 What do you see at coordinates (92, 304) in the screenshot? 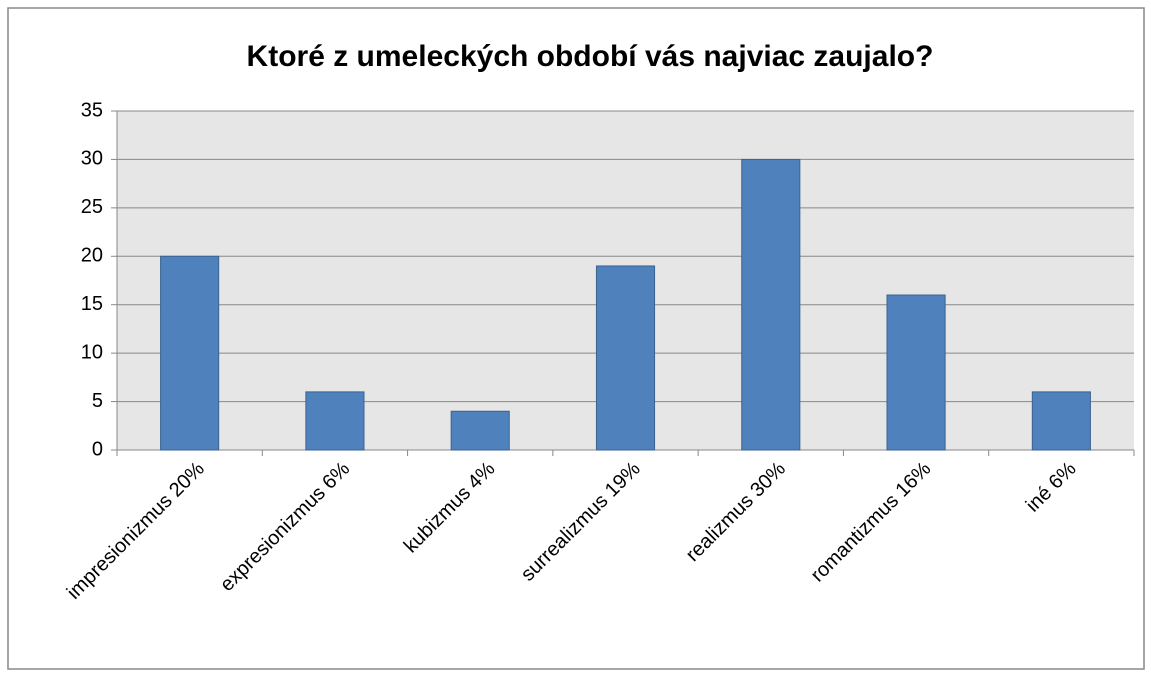
I see `y-tick-label: 15` at bounding box center [92, 304].